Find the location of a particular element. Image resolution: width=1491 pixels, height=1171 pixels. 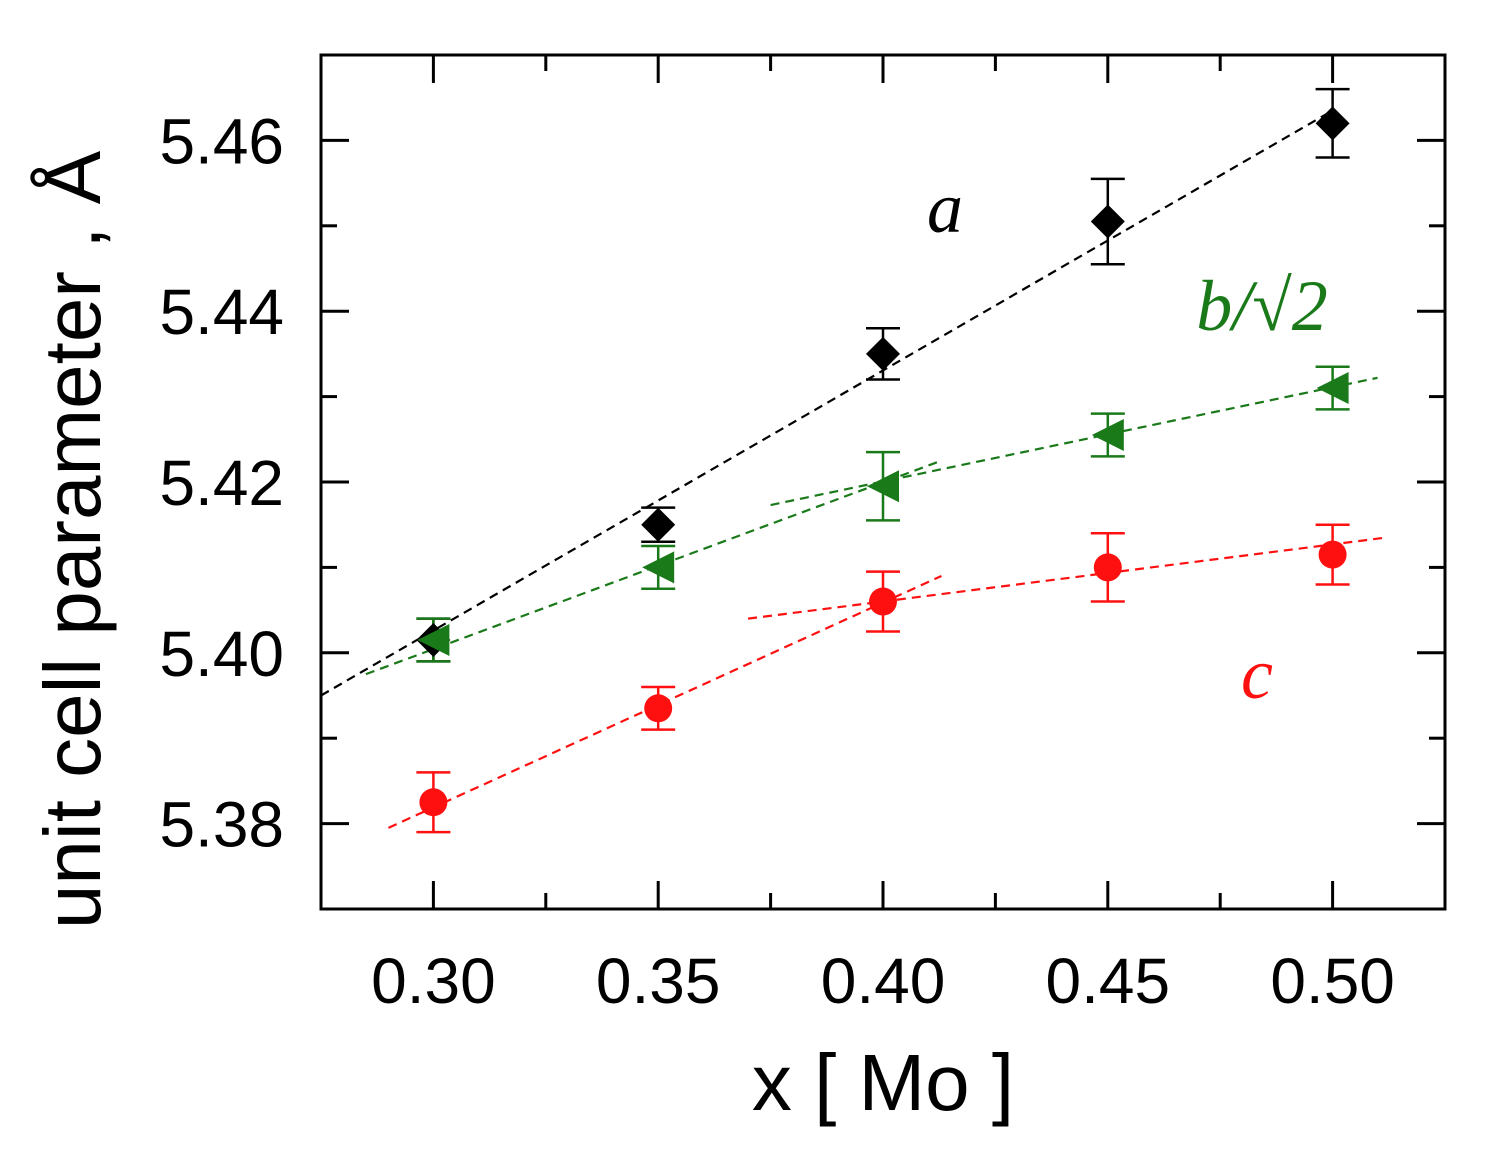

y-axis-title: unit cell parameter , Å is located at coordinates (72, 539).